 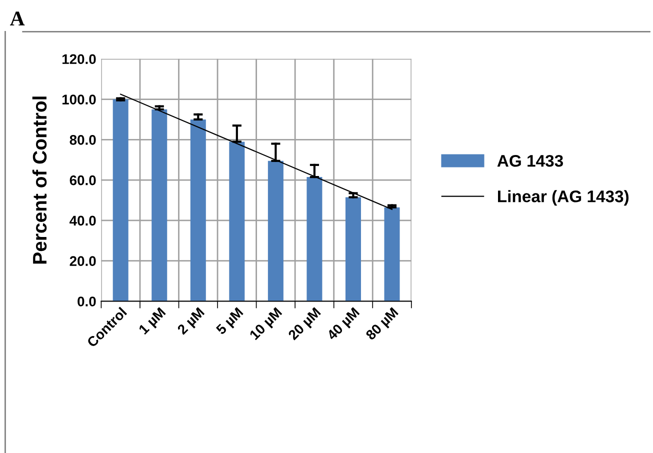 I want to click on y-tick-label: 60.0, so click(x=83, y=180).